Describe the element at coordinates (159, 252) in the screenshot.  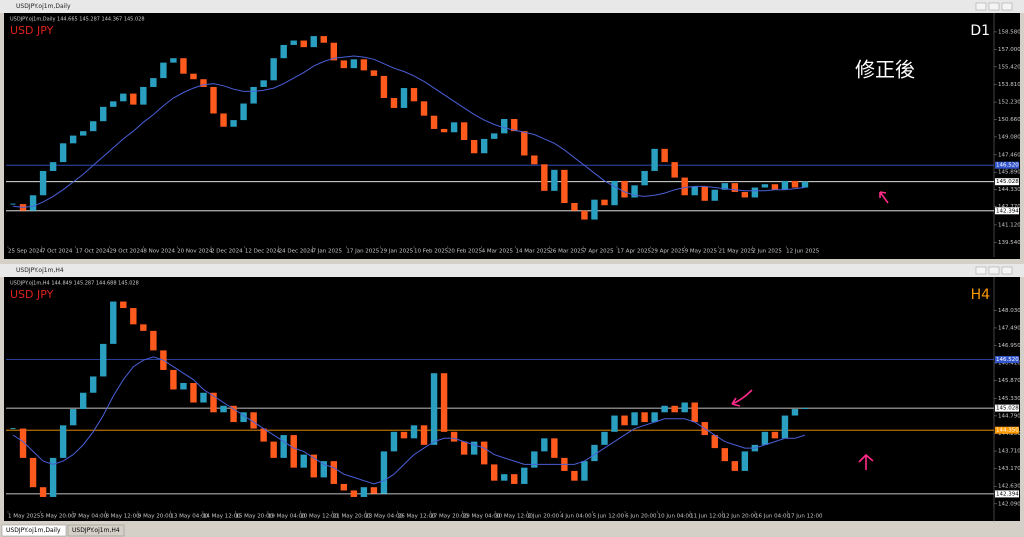
I see `x-tick-label: 8 Nov 2024` at that location.